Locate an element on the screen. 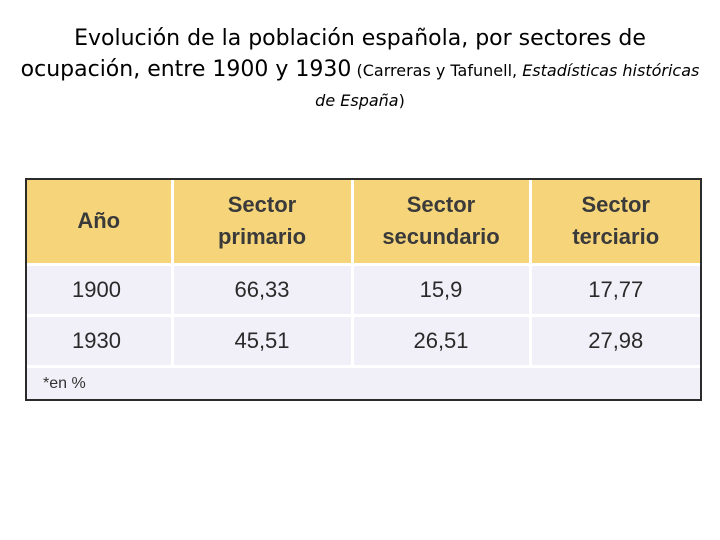 The image size is (720, 540). cell-primary: 45,51 is located at coordinates (263, 341).